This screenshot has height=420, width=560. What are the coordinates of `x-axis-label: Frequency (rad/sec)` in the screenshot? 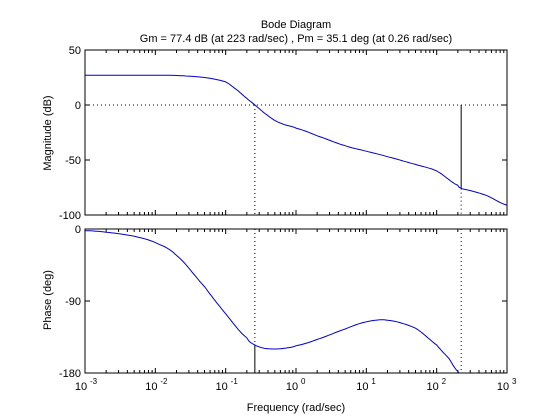 It's located at (296, 408).